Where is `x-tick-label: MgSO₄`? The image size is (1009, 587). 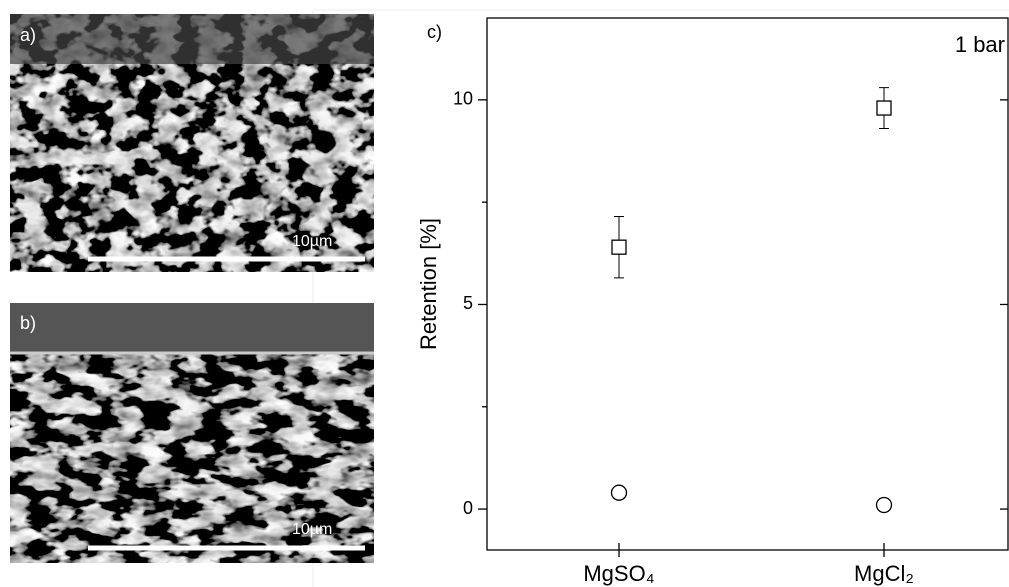 x-tick-label: MgSO₄ is located at coordinates (618, 573).